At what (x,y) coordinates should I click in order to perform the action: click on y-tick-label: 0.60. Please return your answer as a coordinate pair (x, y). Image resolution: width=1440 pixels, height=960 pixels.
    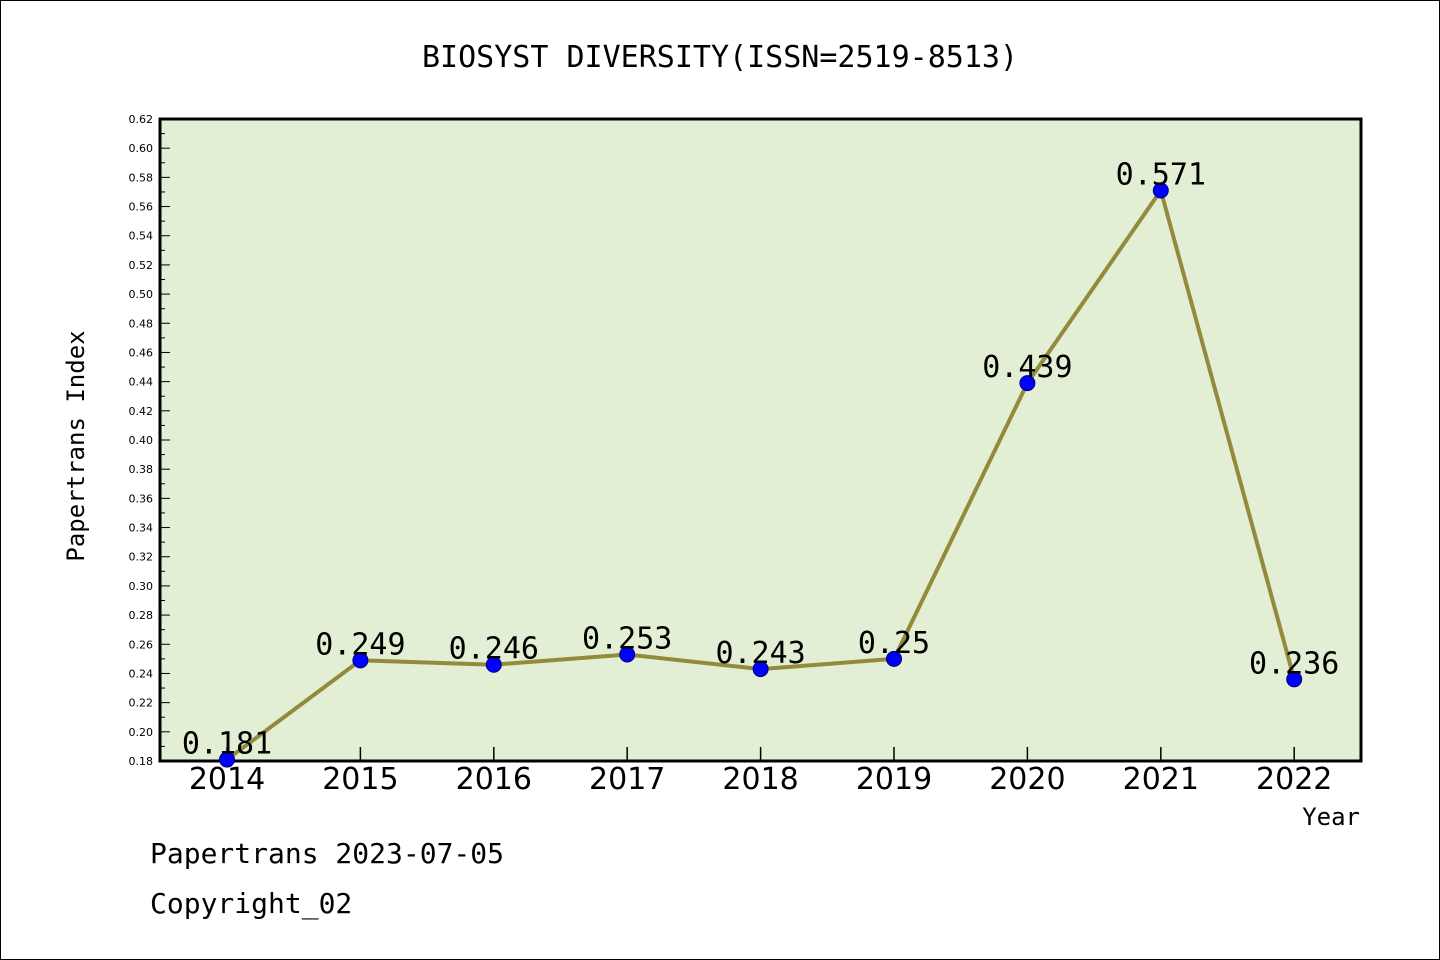
    Looking at the image, I should click on (141, 148).